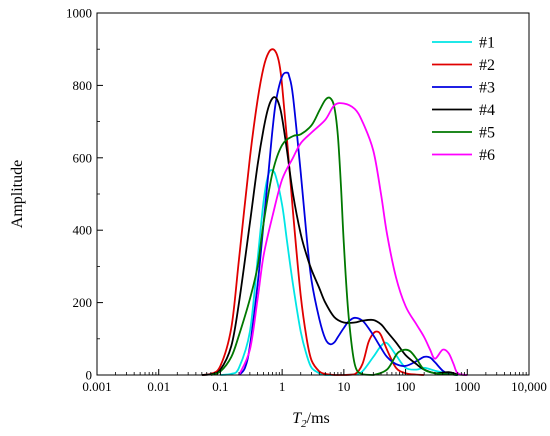 The width and height of the screenshot is (550, 436). What do you see at coordinates (96, 386) in the screenshot?
I see `x-tick-label-1: 0.001` at bounding box center [96, 386].